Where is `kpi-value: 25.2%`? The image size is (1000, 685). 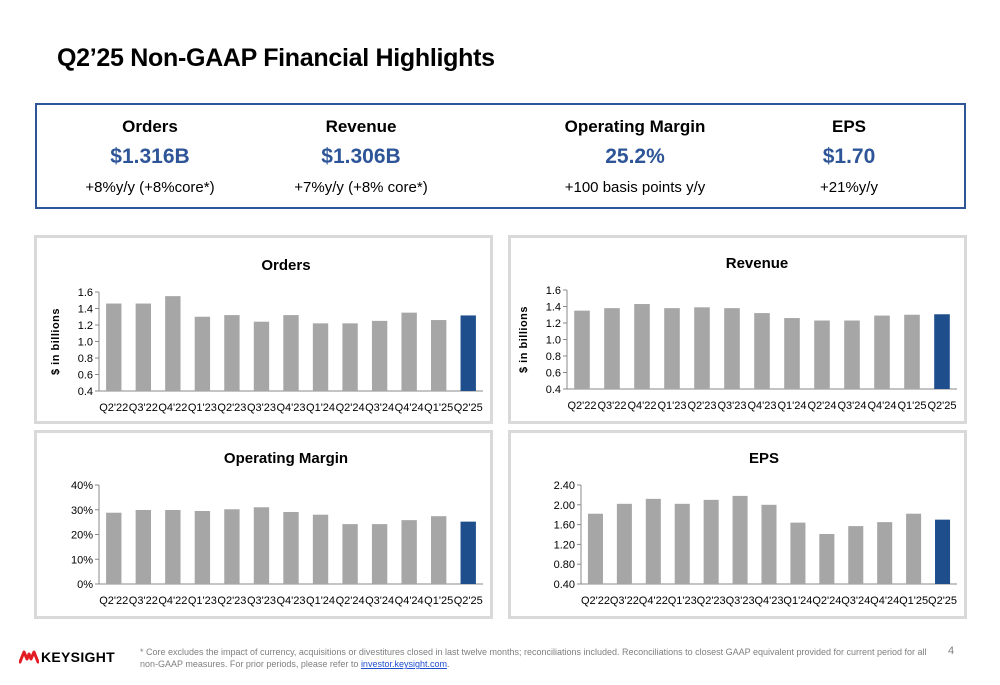 kpi-value: 25.2% is located at coordinates (635, 156).